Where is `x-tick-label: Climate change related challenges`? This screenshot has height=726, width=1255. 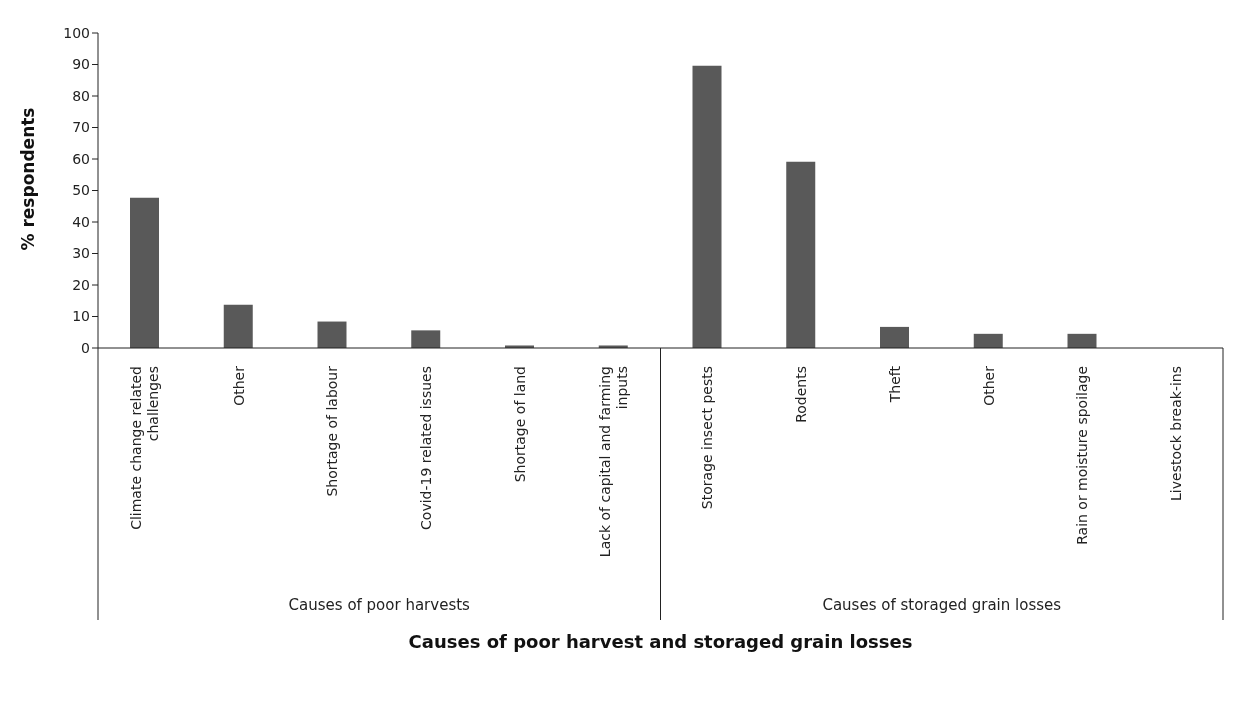
x-tick-label: Climate change related challenges is located at coordinates (145, 448).